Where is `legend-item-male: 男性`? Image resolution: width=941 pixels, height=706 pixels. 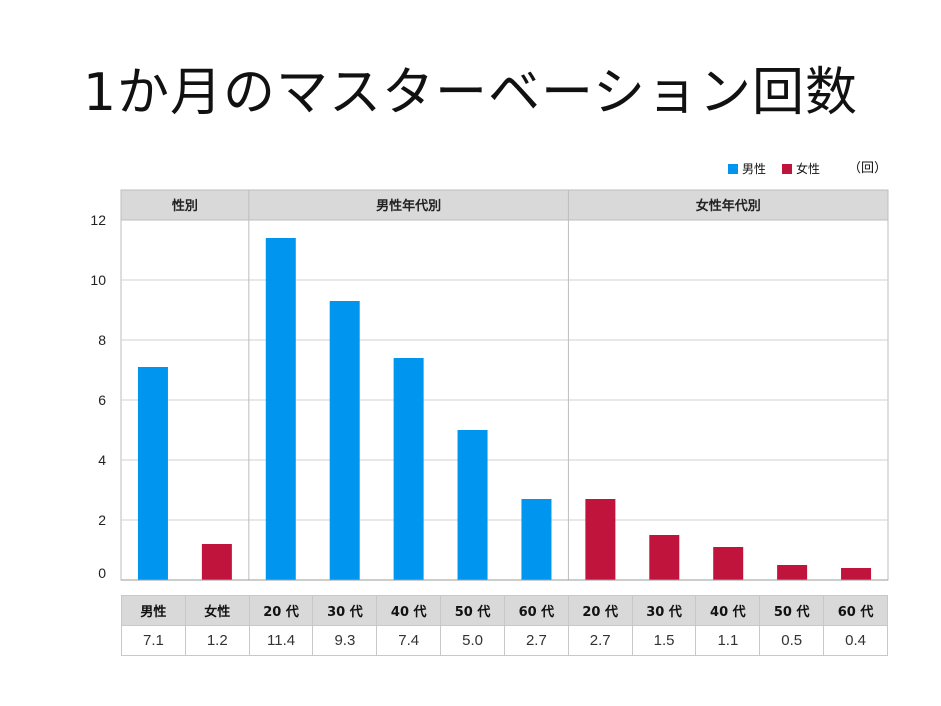 legend-item-male: 男性 is located at coordinates (747, 169).